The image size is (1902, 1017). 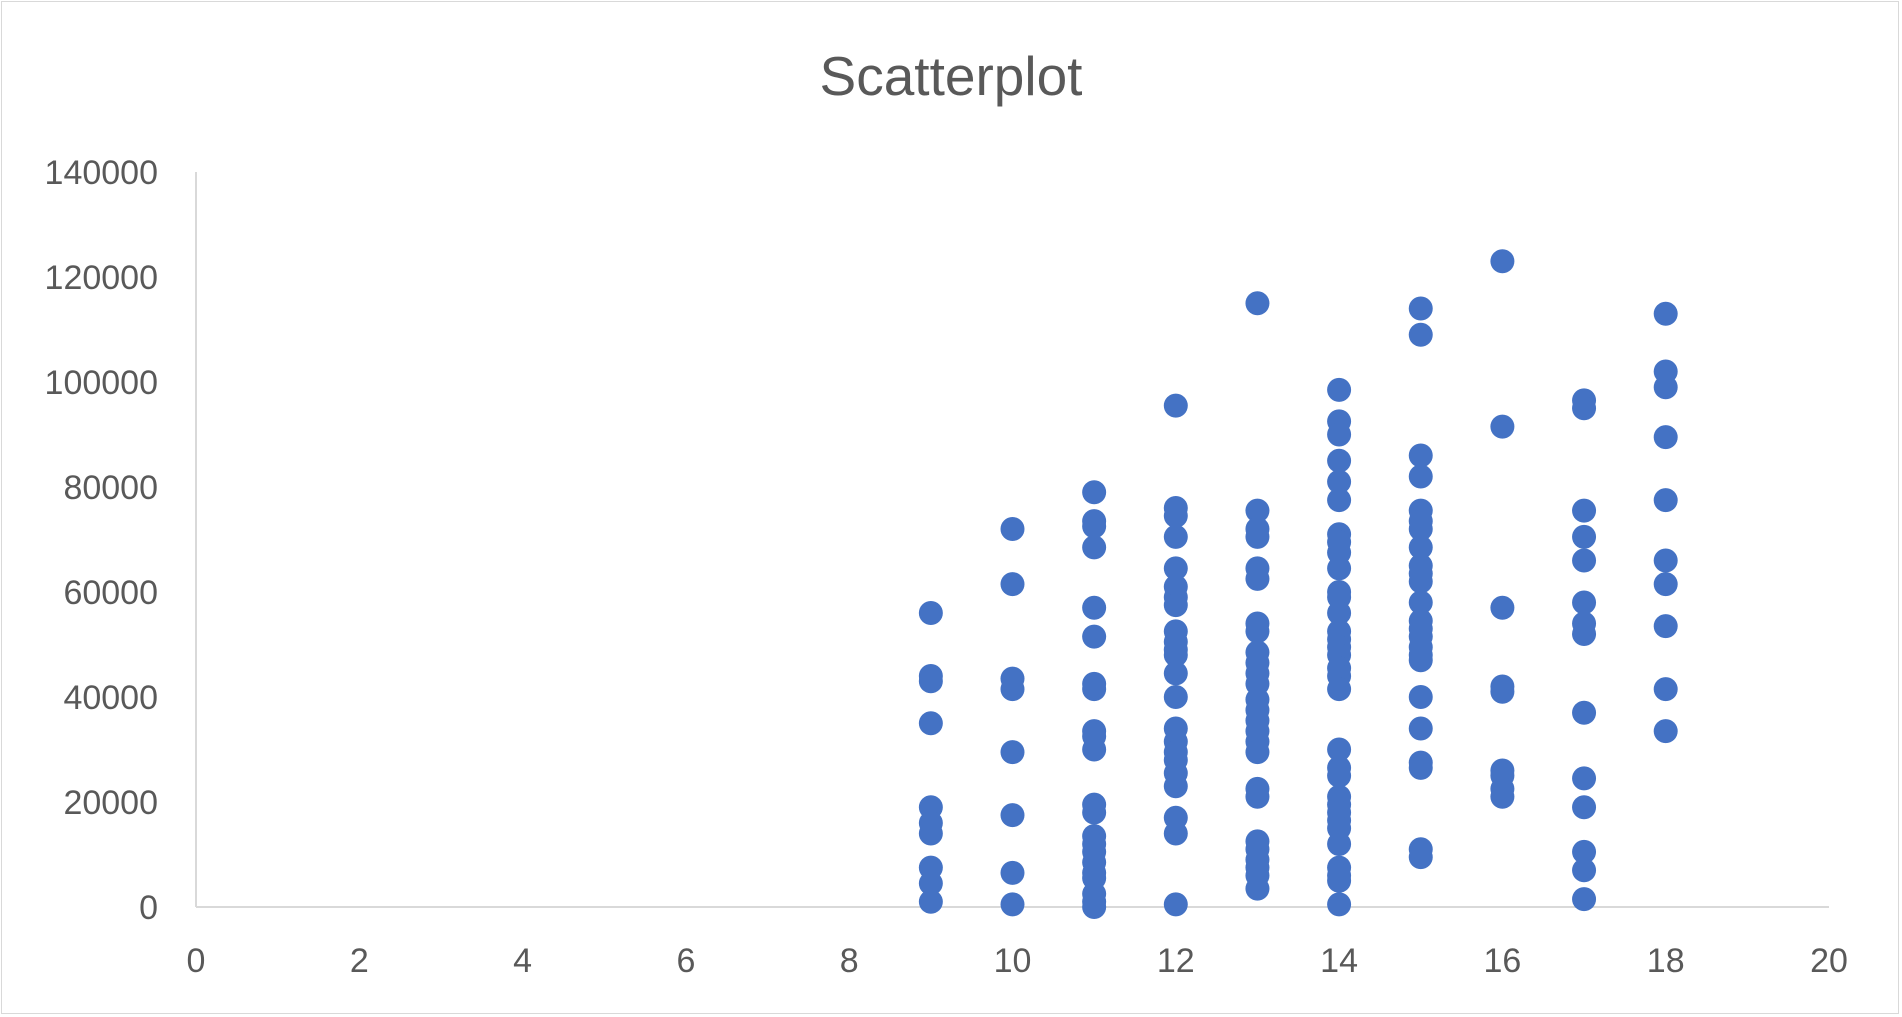 I want to click on x-tick-label: 18, so click(x=1666, y=961).